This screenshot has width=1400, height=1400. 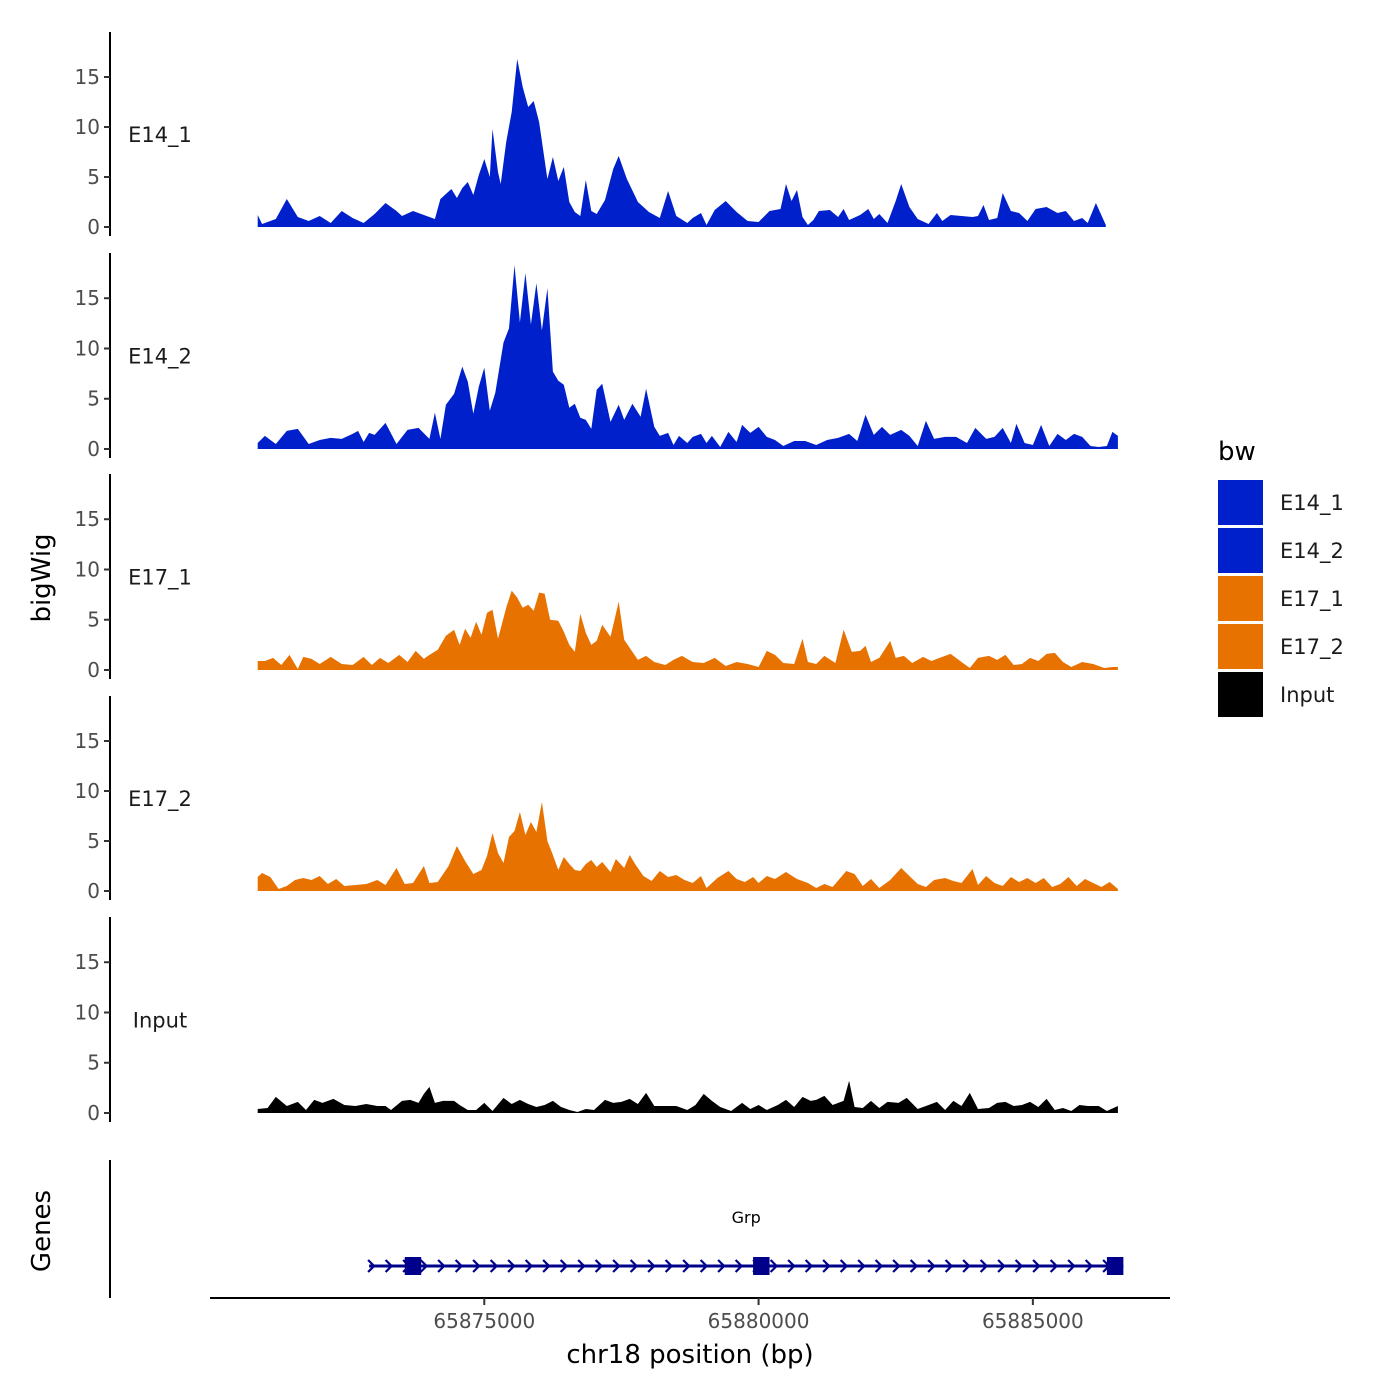 What do you see at coordinates (160, 578) in the screenshot?
I see `track-label: E17_1` at bounding box center [160, 578].